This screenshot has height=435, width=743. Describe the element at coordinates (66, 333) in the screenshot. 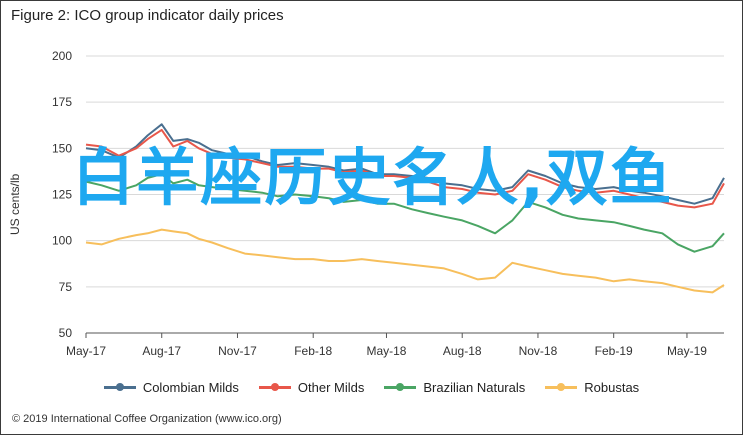

I see `y-tick-label: 50` at that location.